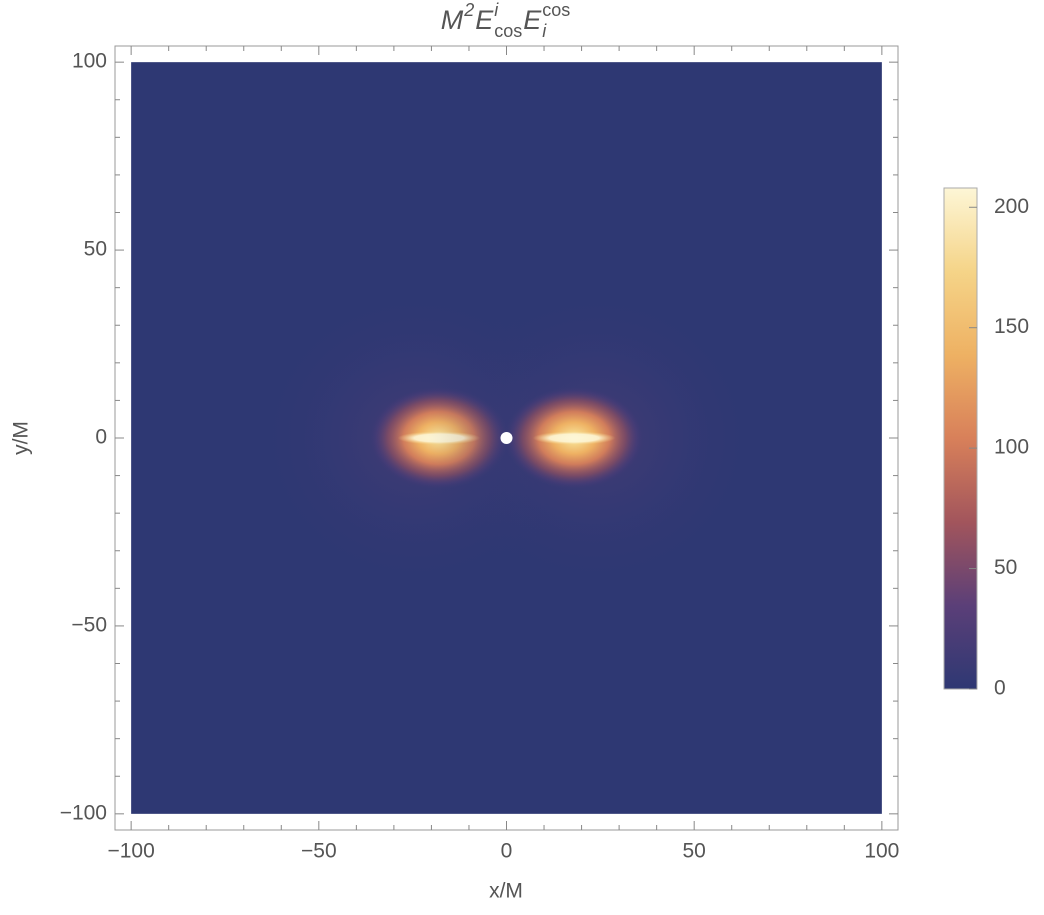 The image size is (1044, 915). Describe the element at coordinates (95, 249) in the screenshot. I see `y-tick-label: 50` at that location.